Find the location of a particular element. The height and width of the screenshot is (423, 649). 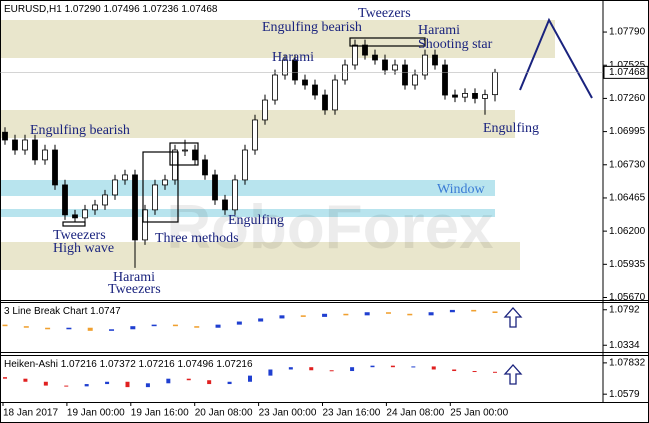

watermark: RoboForex is located at coordinates (330, 227).